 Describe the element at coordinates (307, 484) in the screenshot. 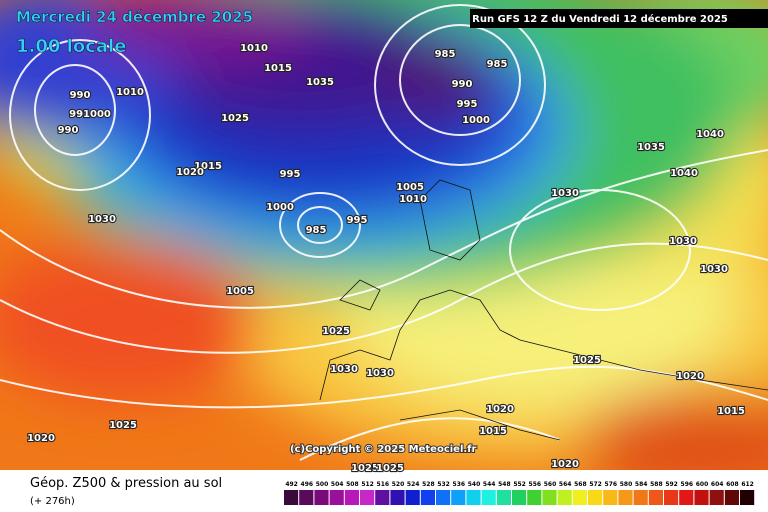

I see `legend-tick-label: 496` at that location.